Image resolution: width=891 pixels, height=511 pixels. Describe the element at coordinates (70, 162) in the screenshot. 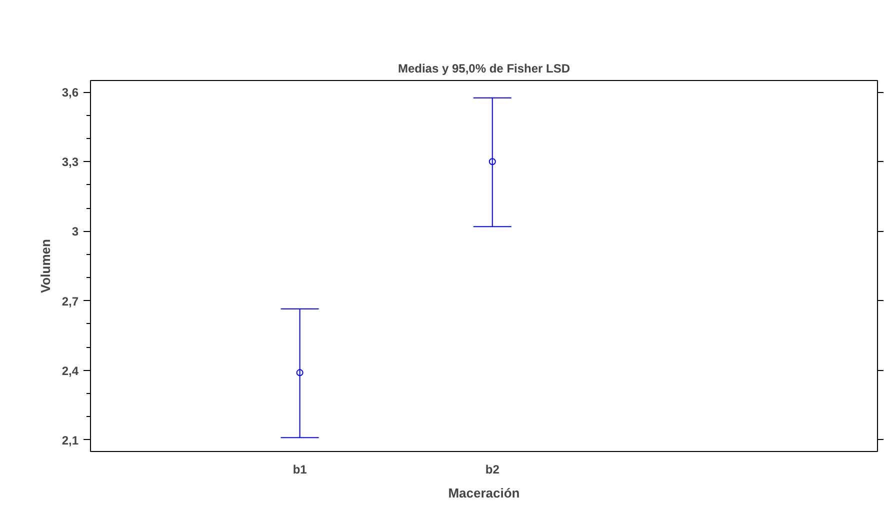

I see `y-tick-label: 3,3` at that location.